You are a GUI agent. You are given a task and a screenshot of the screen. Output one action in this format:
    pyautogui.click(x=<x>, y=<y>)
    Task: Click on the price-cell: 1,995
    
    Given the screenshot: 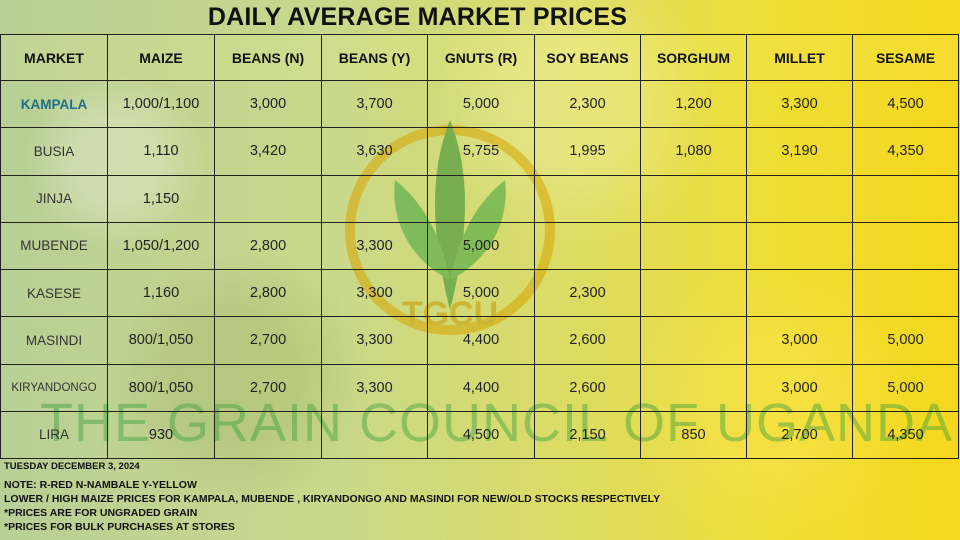 What is the action you would take?
    pyautogui.click(x=587, y=151)
    